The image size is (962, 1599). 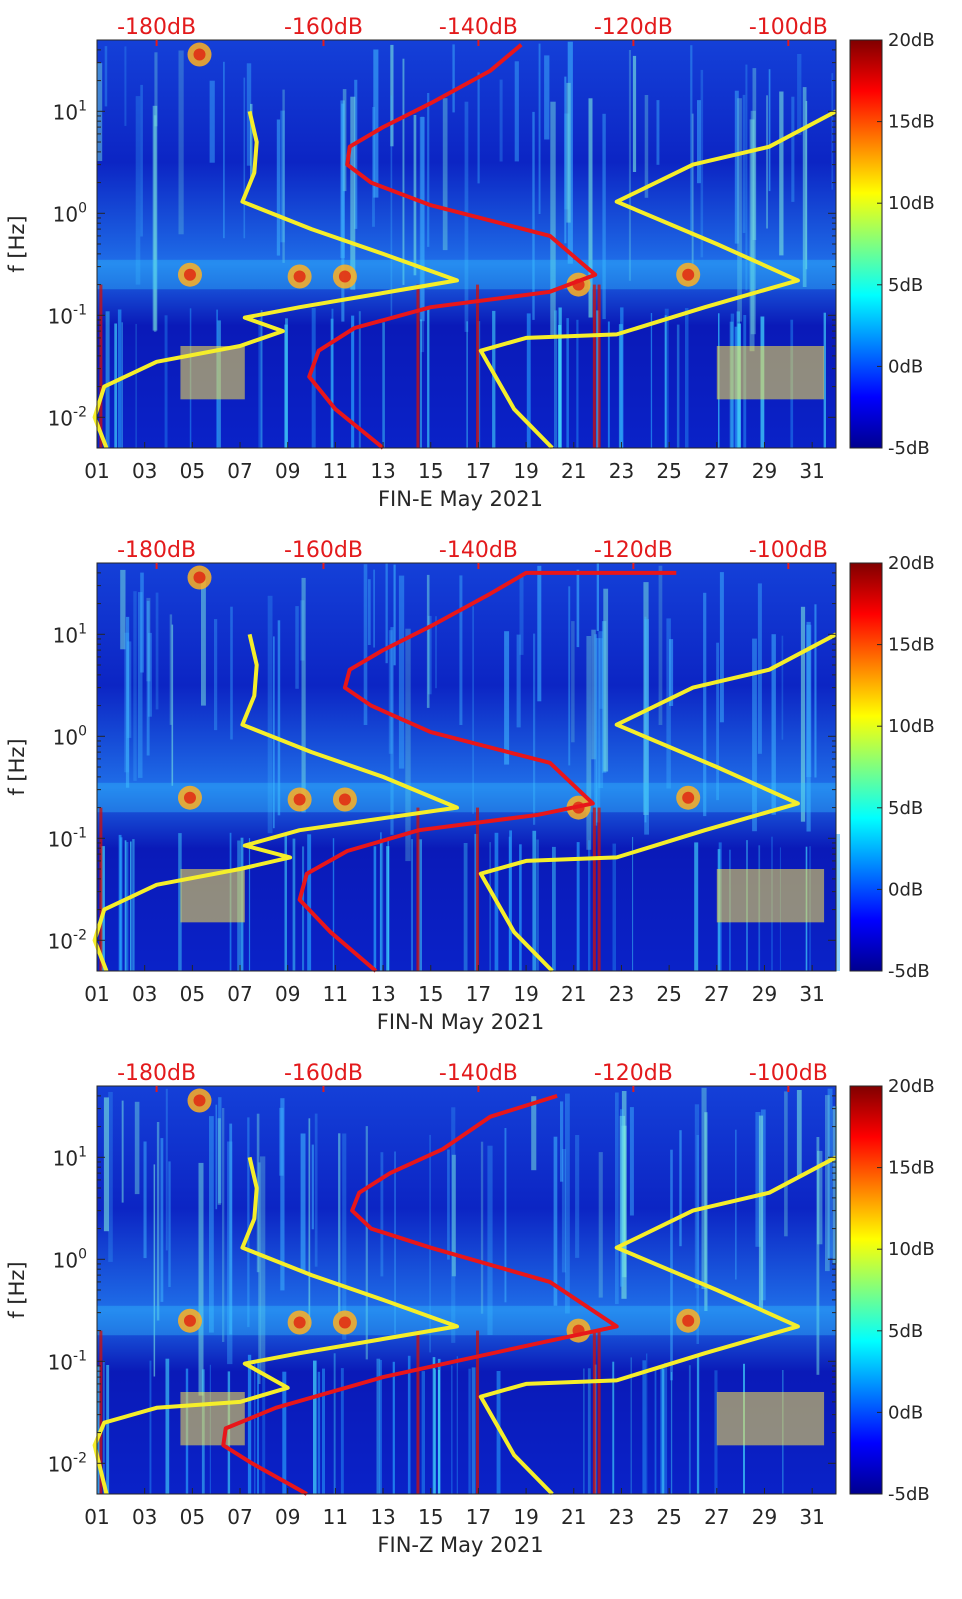 What do you see at coordinates (460, 499) in the screenshot?
I see `x-axis-label: FIN-E May 2021` at bounding box center [460, 499].